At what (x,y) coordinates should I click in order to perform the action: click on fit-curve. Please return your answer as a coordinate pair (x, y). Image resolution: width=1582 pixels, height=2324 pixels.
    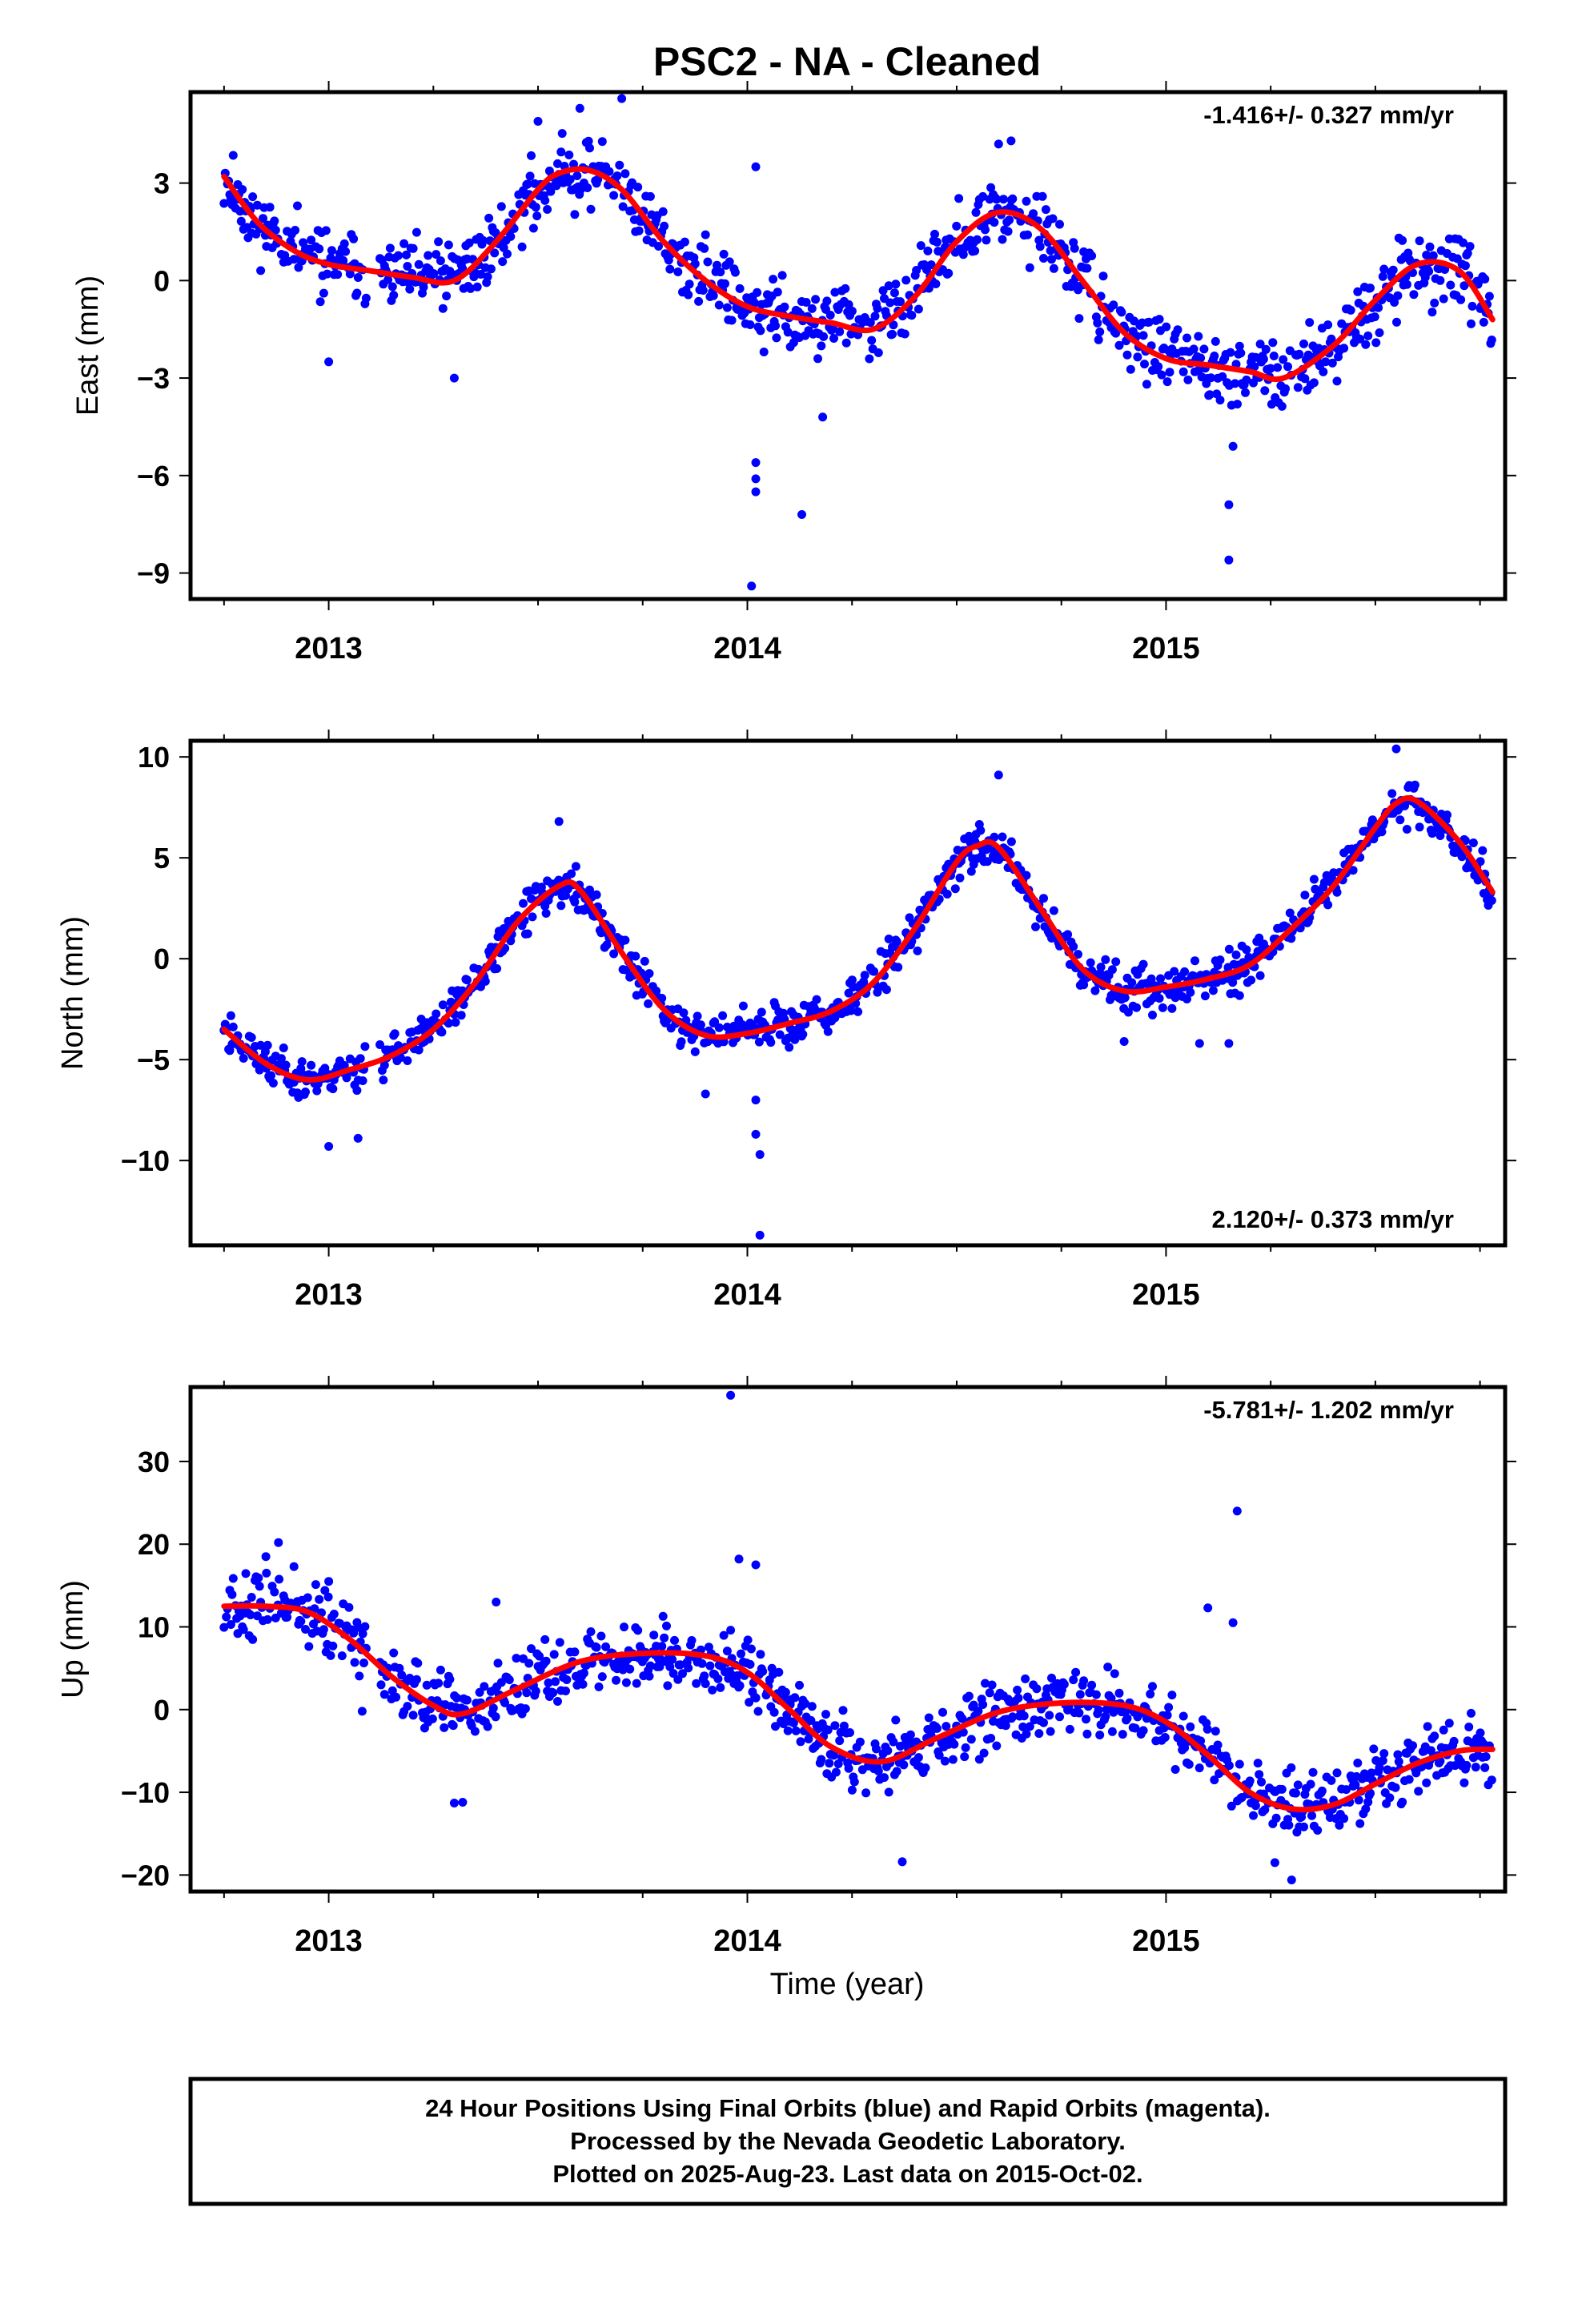
    Looking at the image, I should click on (858, 938).